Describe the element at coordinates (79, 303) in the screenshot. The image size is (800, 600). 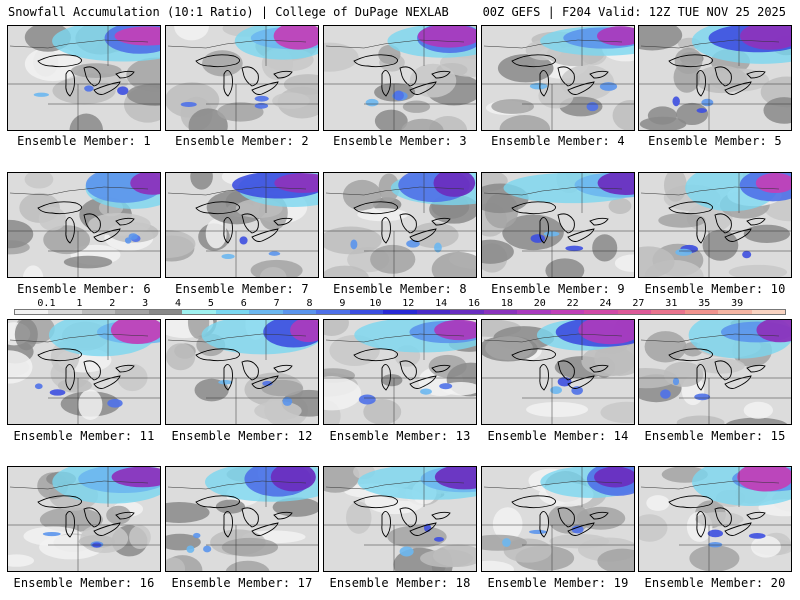
I see `colorbar-tick-label: 1` at that location.